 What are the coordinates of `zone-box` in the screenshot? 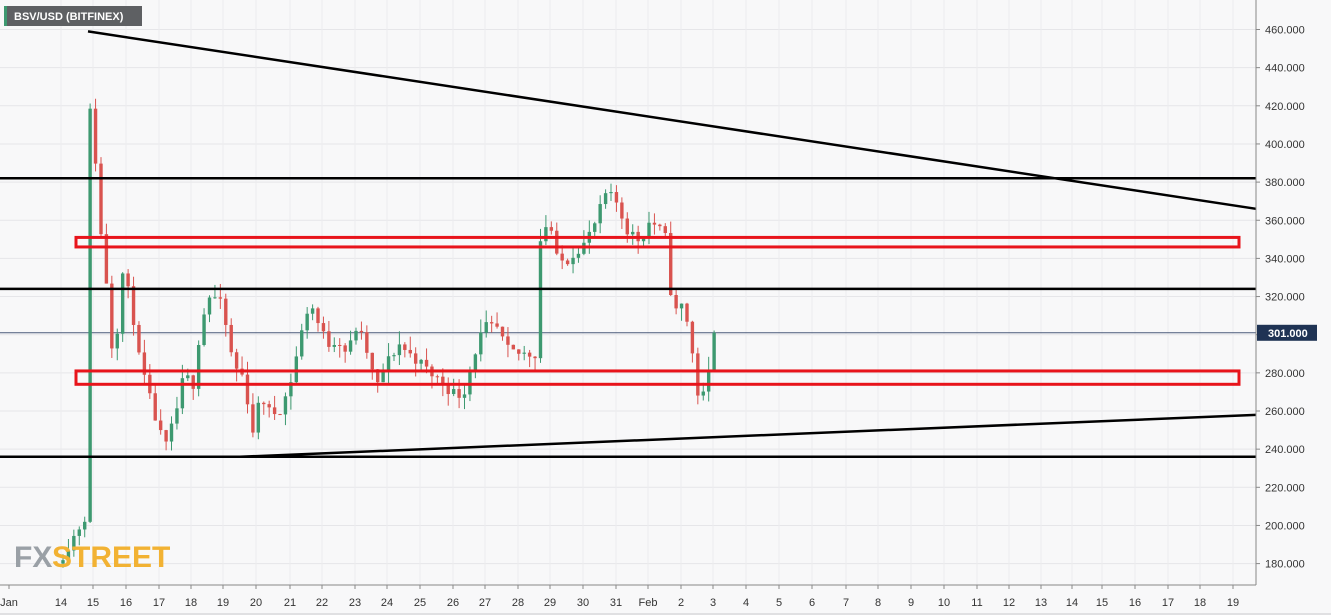 It's located at (657, 377).